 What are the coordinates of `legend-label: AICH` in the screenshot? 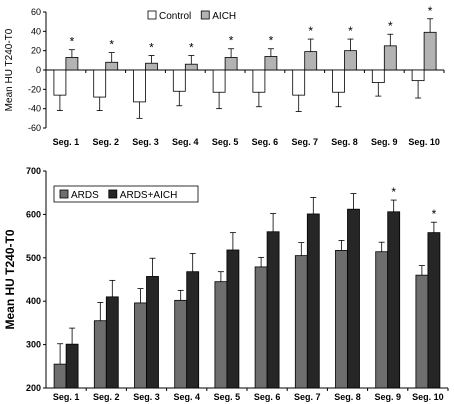 It's located at (224, 16).